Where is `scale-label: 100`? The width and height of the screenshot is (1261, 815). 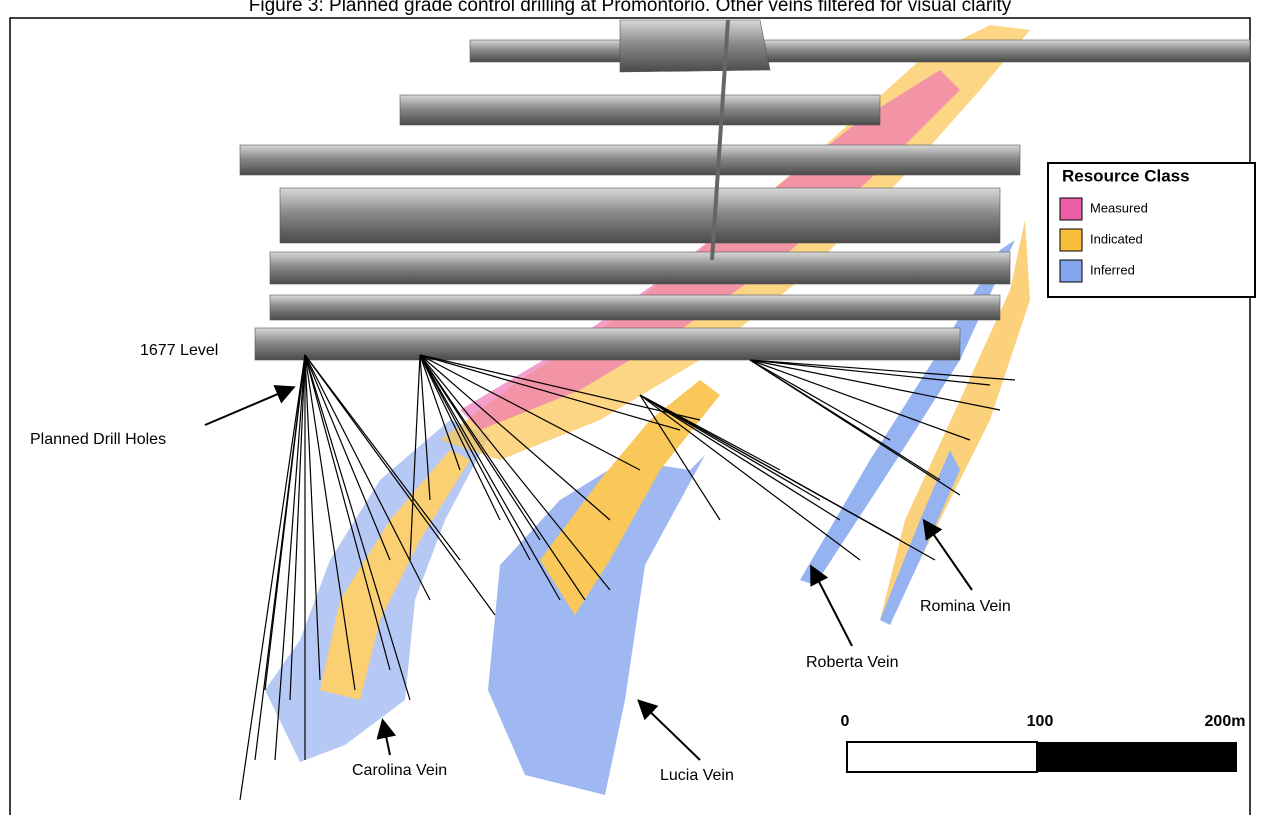
scale-label: 100 is located at coordinates (1040, 721).